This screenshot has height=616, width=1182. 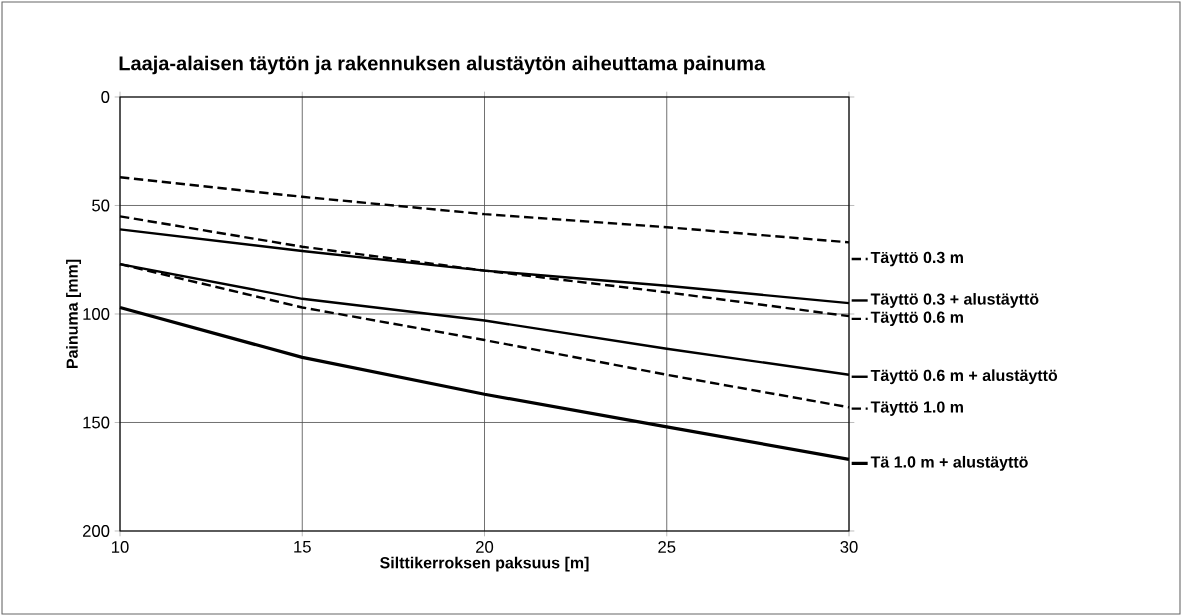 What do you see at coordinates (96, 531) in the screenshot?
I see `y-tick-label: 200` at bounding box center [96, 531].